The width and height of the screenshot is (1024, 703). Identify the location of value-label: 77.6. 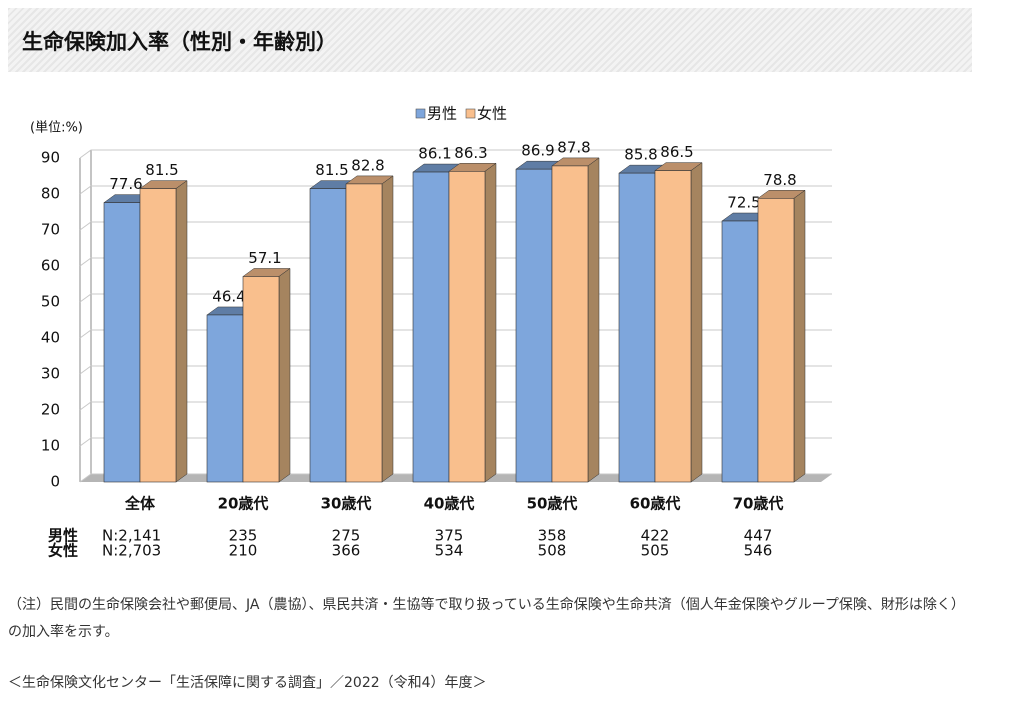
(125, 184).